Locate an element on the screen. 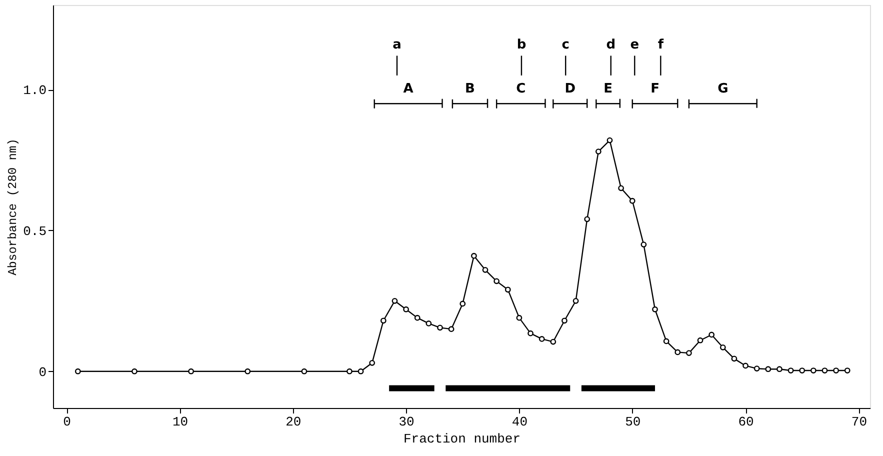 The height and width of the screenshot is (456, 883). series-label: d is located at coordinates (611, 45).